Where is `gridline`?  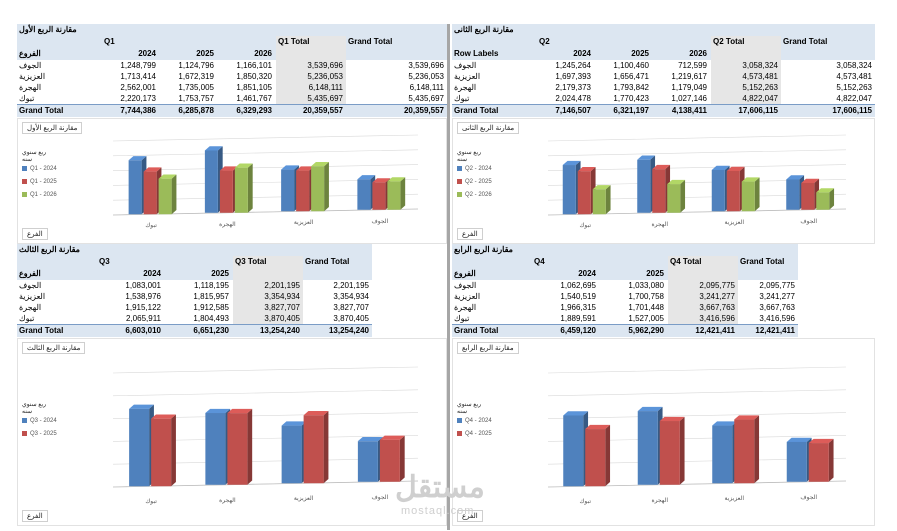
gridline is located at coordinates (265, 167).